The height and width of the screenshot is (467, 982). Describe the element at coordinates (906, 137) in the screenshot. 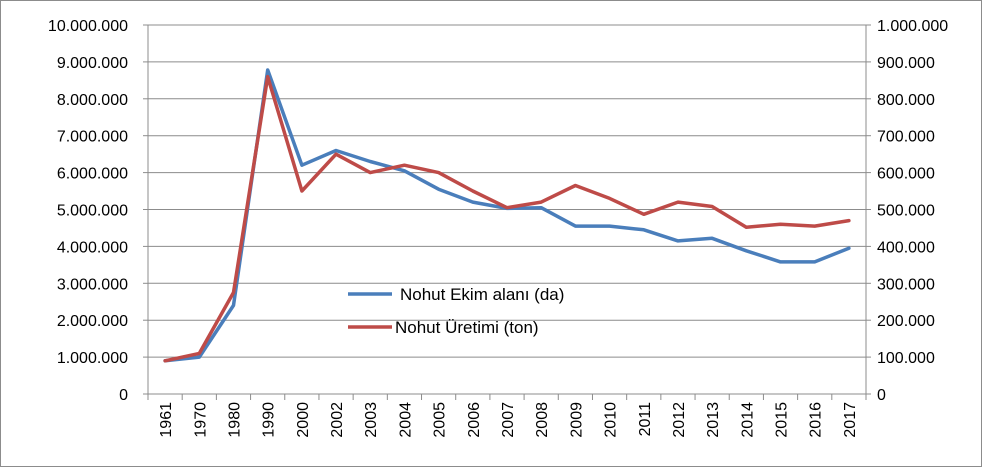

I see `right-tick-label: 700.000` at that location.